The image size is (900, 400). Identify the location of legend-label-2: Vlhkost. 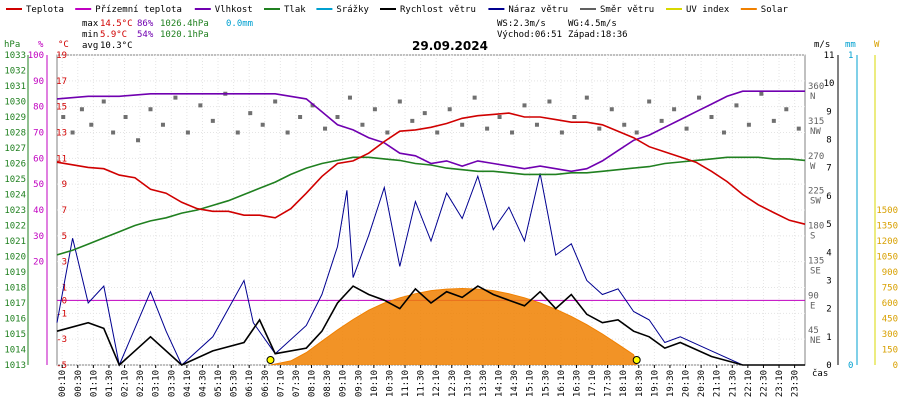
(234, 10).